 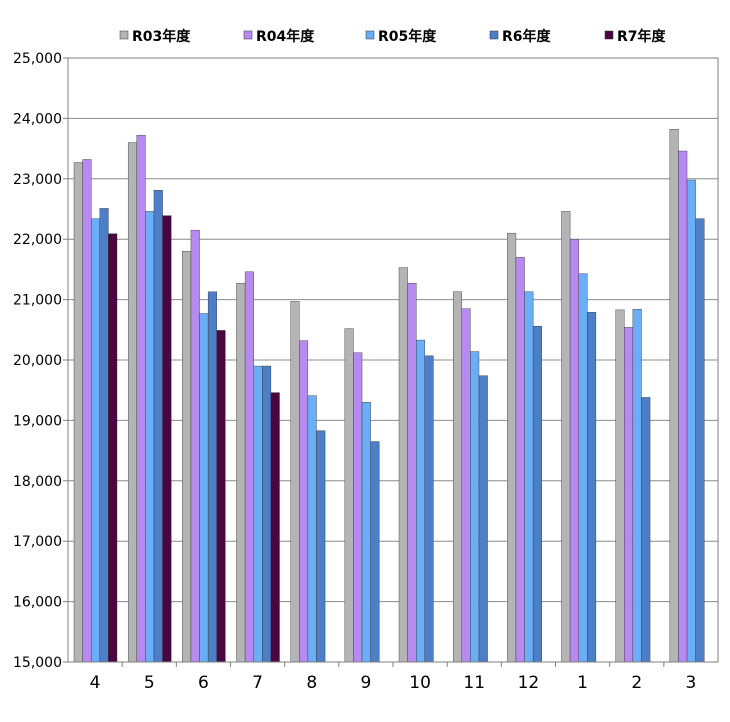 I want to click on x-tick-label: 5, so click(x=149, y=683).